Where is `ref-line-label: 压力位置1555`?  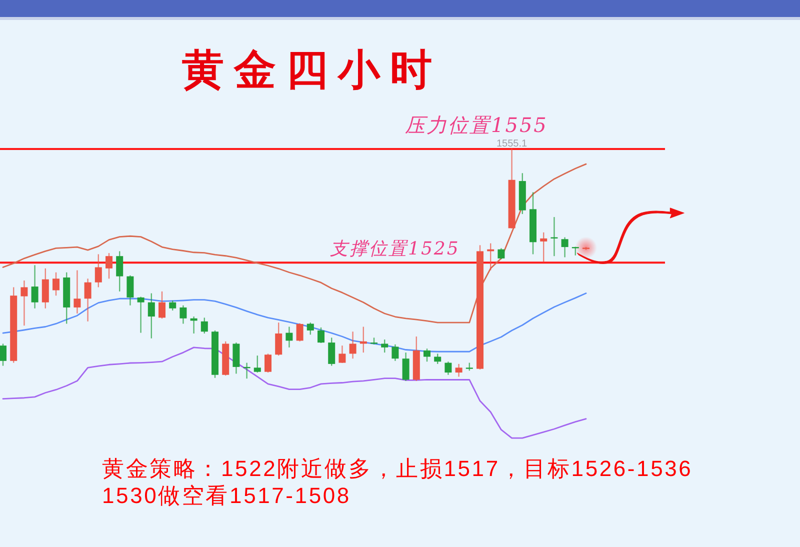 ref-line-label: 压力位置1555 is located at coordinates (476, 124).